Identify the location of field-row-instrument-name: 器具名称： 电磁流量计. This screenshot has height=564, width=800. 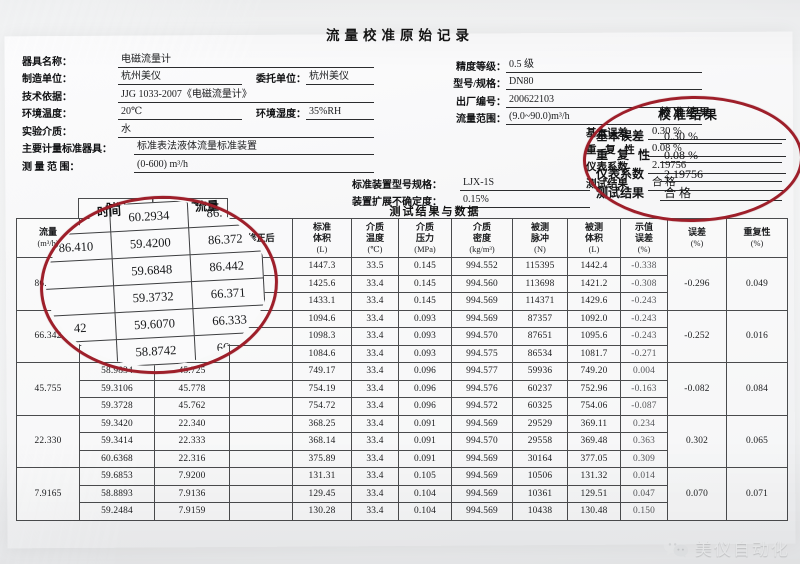
(198, 59).